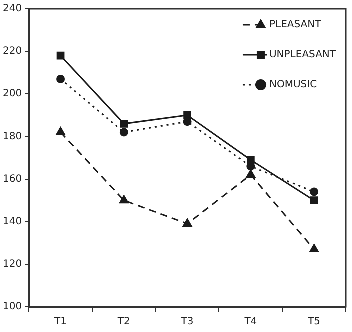  Describe the element at coordinates (12, 136) in the screenshot. I see `y-tick-label: 180` at that location.